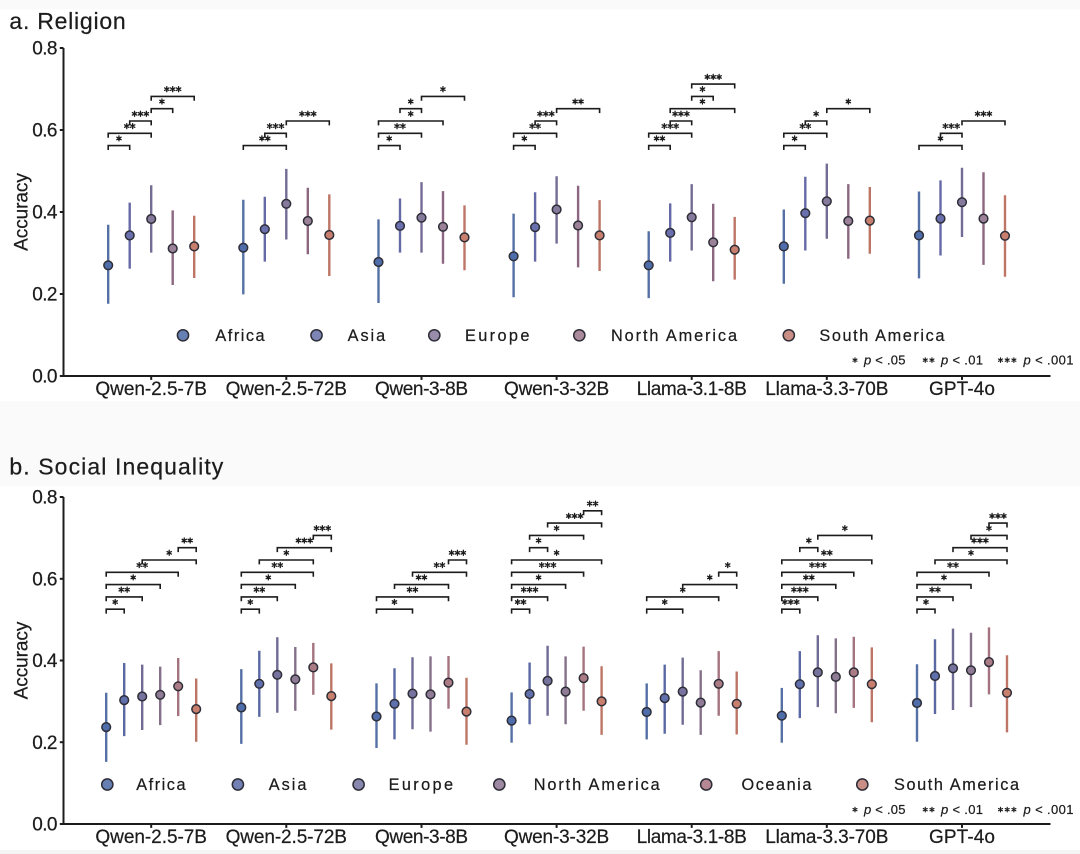 The width and height of the screenshot is (1080, 854). What do you see at coordinates (116, 467) in the screenshot?
I see `svg-text: b. Social Inequality` at bounding box center [116, 467].